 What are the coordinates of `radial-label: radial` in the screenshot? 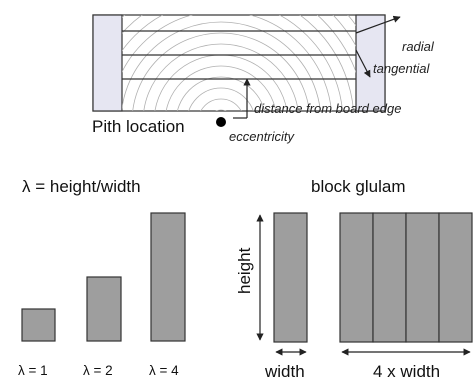 It's located at (418, 46).